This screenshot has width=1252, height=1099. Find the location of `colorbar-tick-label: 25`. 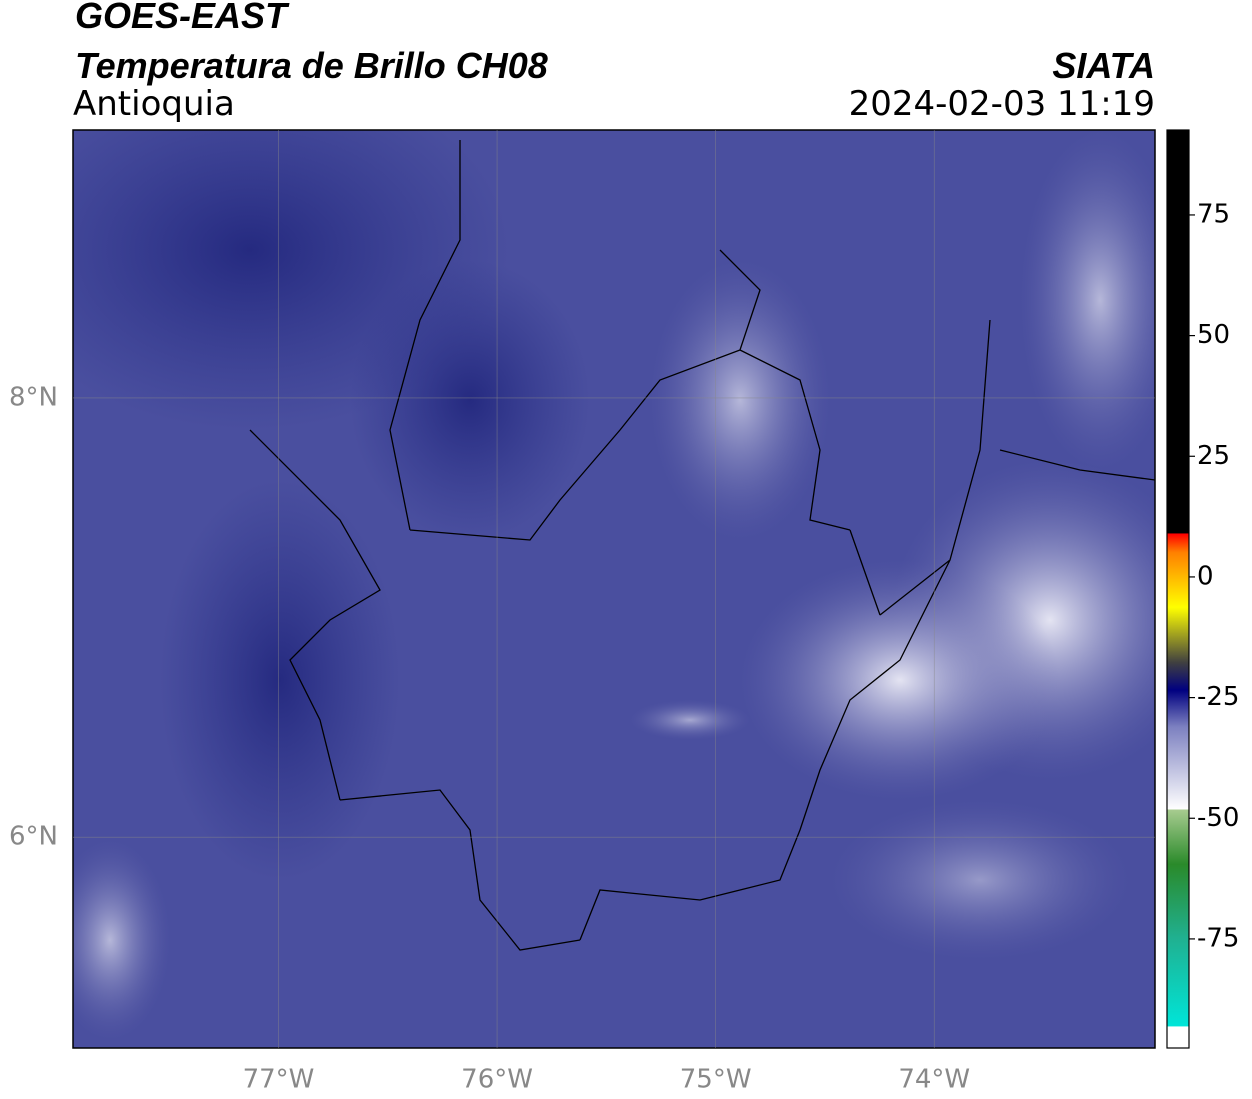

colorbar-tick-label: 25 is located at coordinates (1213, 456).